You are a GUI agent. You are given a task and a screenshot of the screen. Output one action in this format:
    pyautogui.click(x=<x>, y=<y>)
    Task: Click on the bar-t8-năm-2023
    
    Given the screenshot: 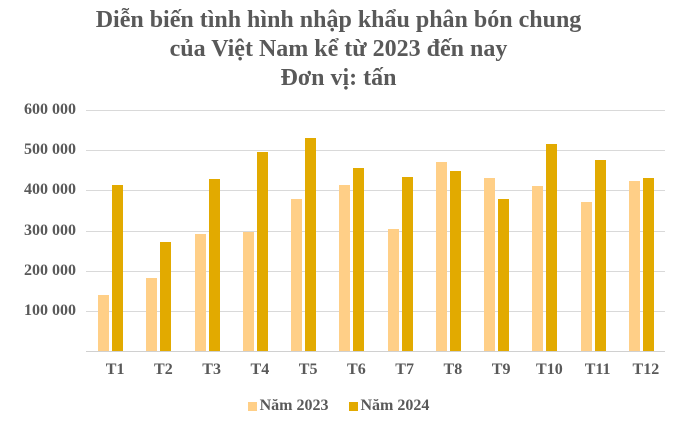 What is the action you would take?
    pyautogui.click(x=441, y=256)
    